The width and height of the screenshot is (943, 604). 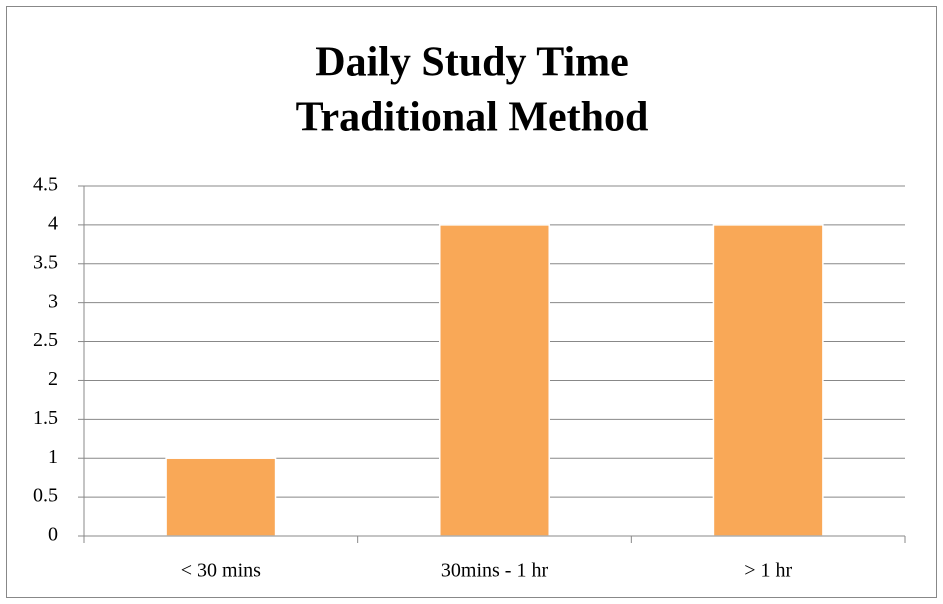 I want to click on y-tick-label: 0, so click(x=53, y=535).